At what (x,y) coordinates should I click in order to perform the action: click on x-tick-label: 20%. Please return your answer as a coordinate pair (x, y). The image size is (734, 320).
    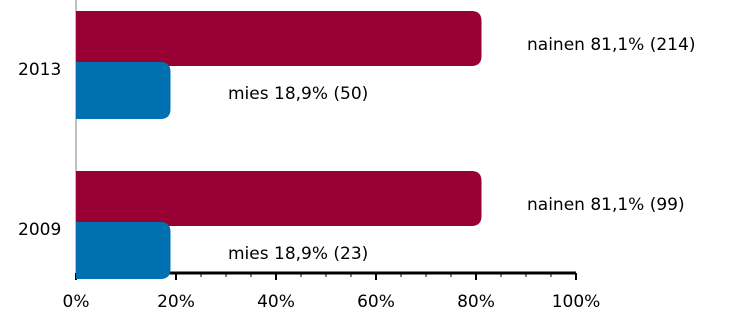
    Looking at the image, I should click on (176, 302).